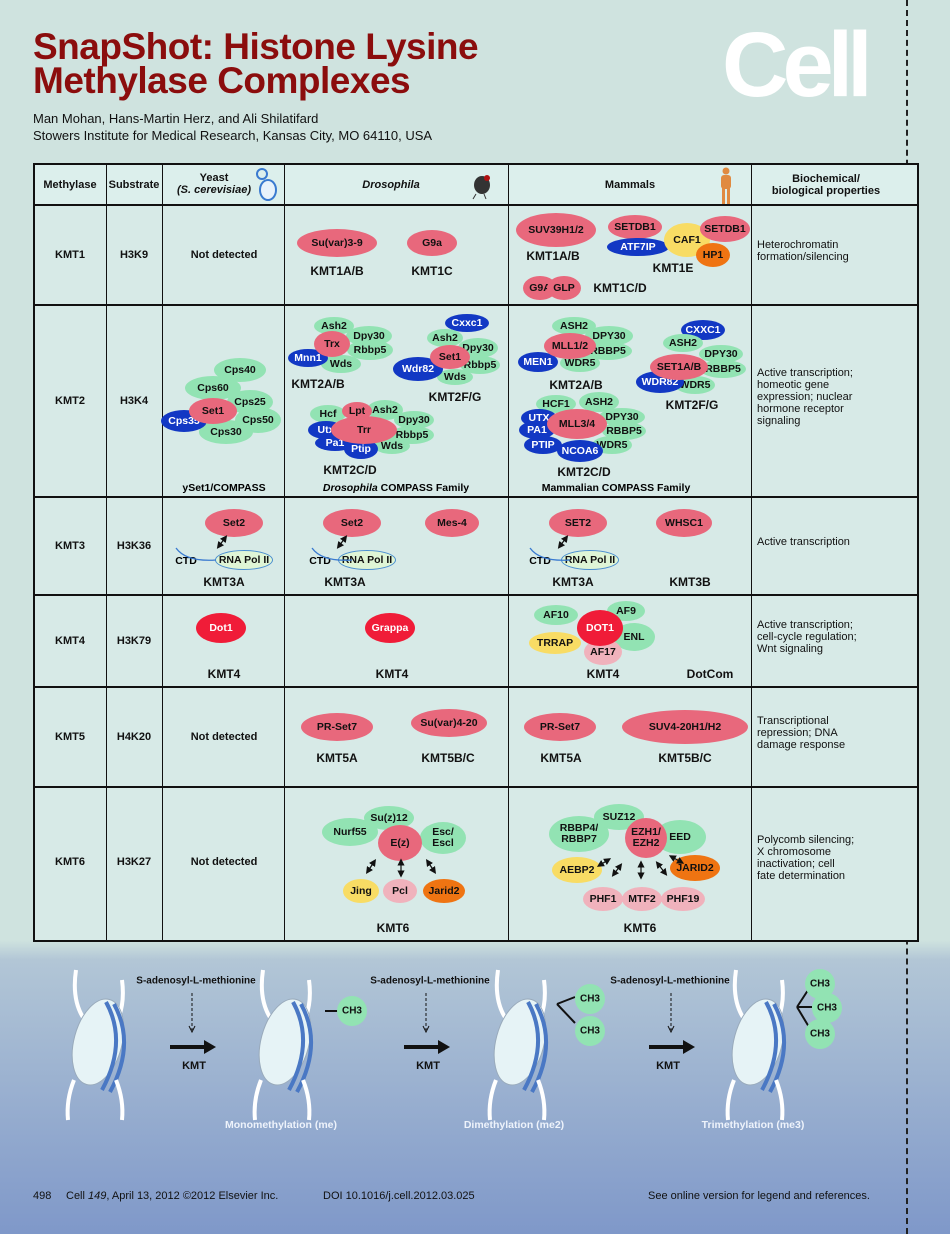  What do you see at coordinates (70, 862) in the screenshot?
I see `methylase-name: KMT6` at bounding box center [70, 862].